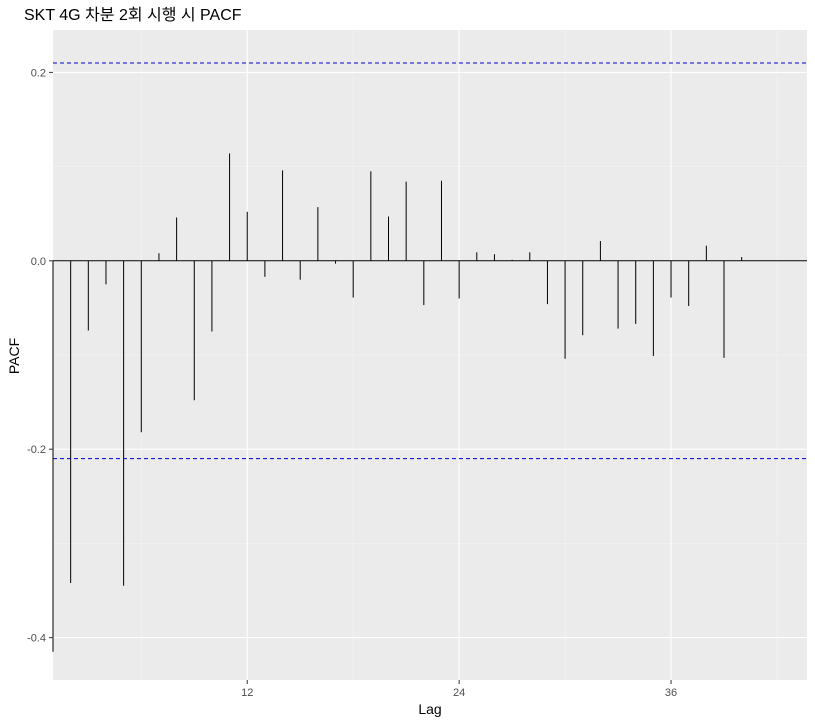  I want to click on x-axis-ticks: 12 24 36, so click(459, 689).